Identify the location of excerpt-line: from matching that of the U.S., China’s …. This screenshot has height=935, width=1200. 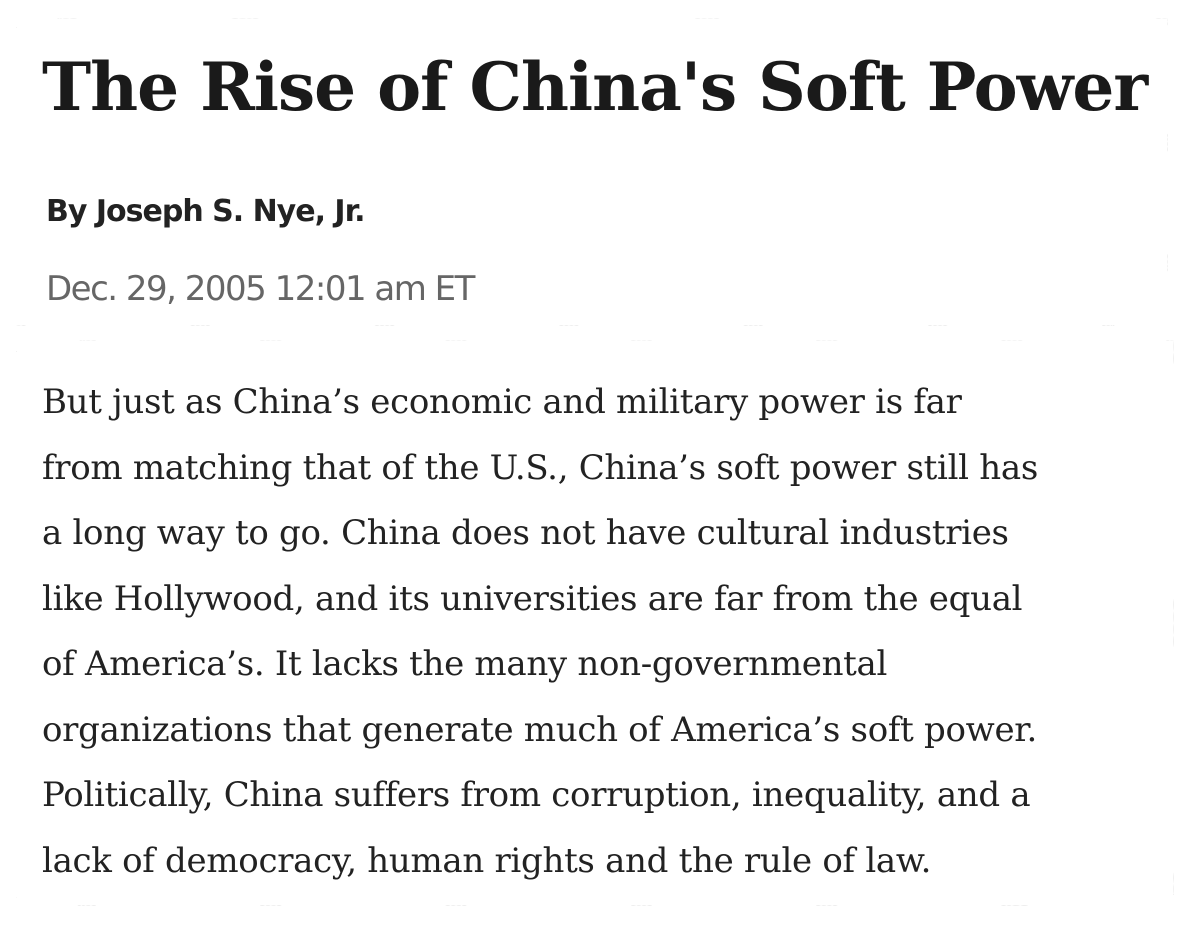
(540, 467).